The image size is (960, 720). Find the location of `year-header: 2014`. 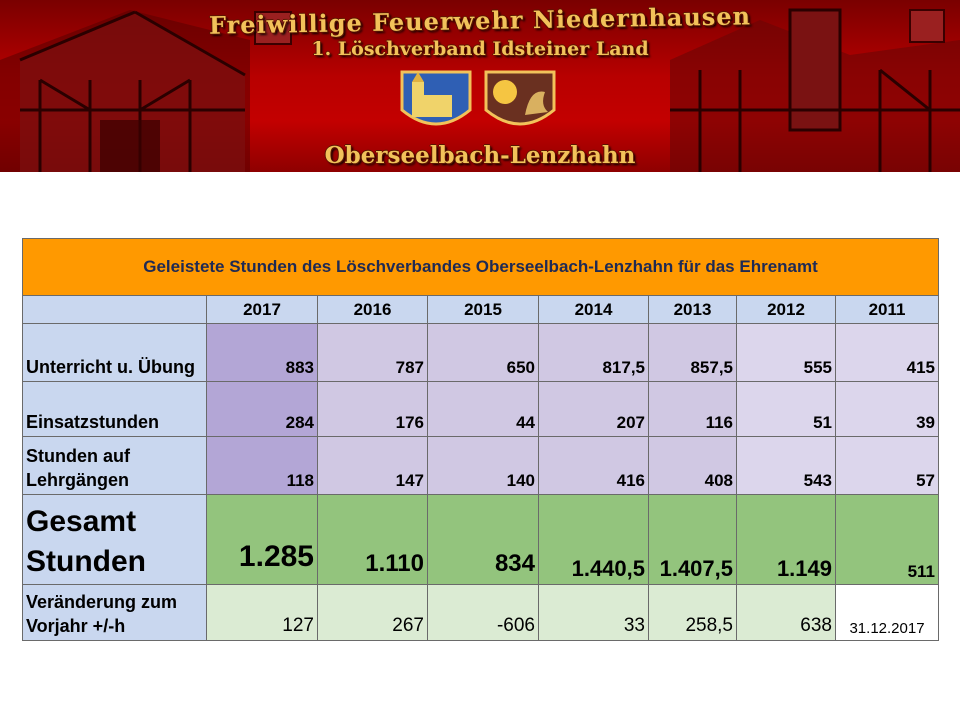

year-header: 2014 is located at coordinates (593, 309).